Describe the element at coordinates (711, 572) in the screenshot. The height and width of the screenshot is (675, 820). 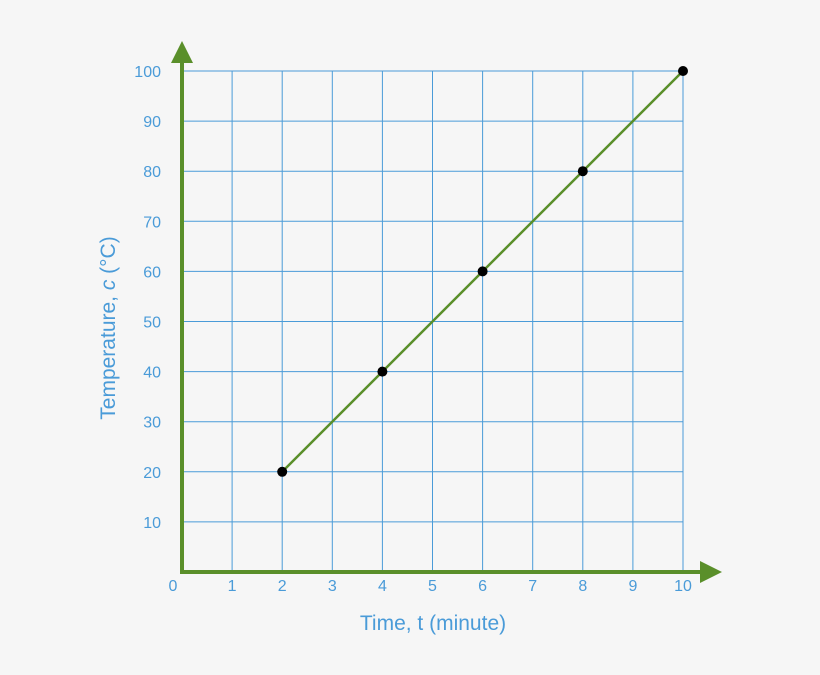
I see `x-axis-arrow-icon` at that location.